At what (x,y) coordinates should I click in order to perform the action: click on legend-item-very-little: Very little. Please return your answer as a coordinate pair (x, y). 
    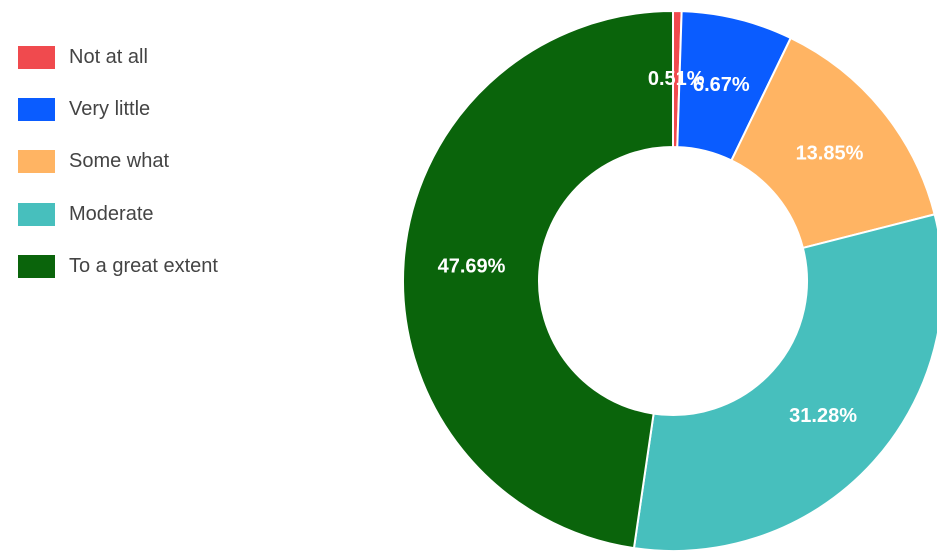
    Looking at the image, I should click on (118, 109).